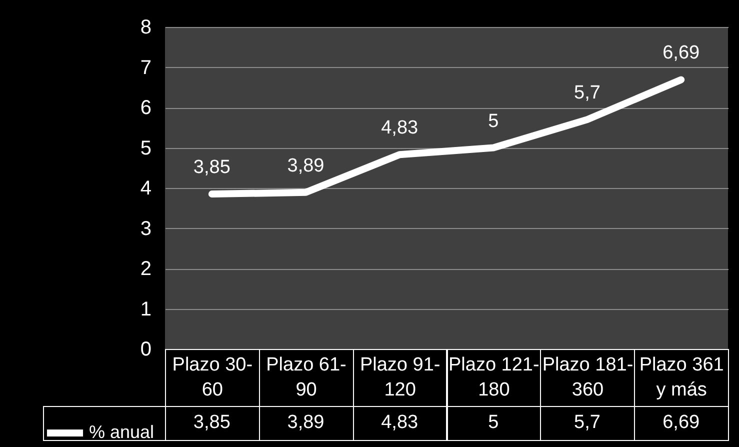 The height and width of the screenshot is (447, 739). What do you see at coordinates (493, 422) in the screenshot?
I see `data-label: 5` at bounding box center [493, 422].